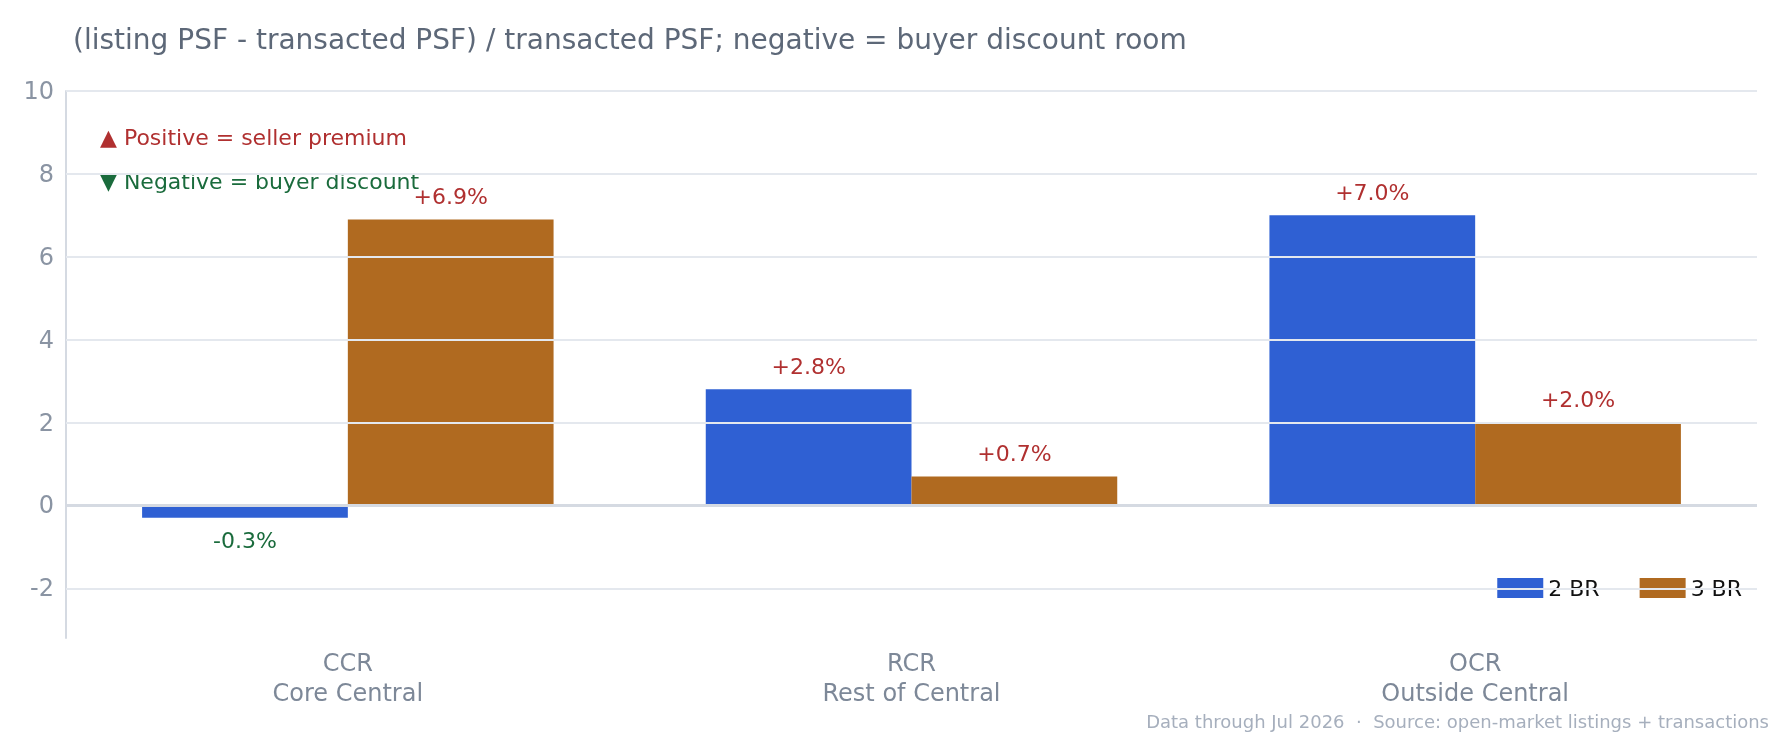  What do you see at coordinates (1458, 721) in the screenshot?
I see `text: Data through Jul 2026 · Source: open-market listings + transactions` at bounding box center [1458, 721].